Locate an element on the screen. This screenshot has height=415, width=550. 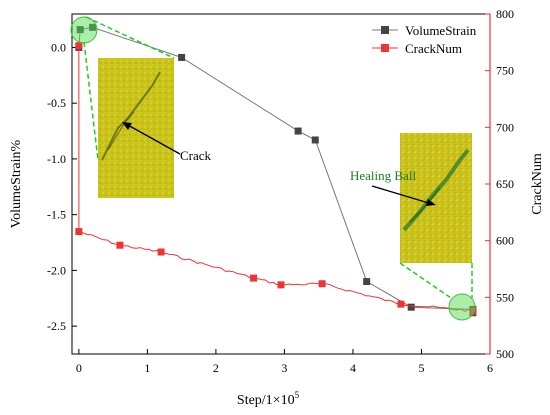
x-axis: 0 1 2 3 4 5 6 is located at coordinates (284, 362).